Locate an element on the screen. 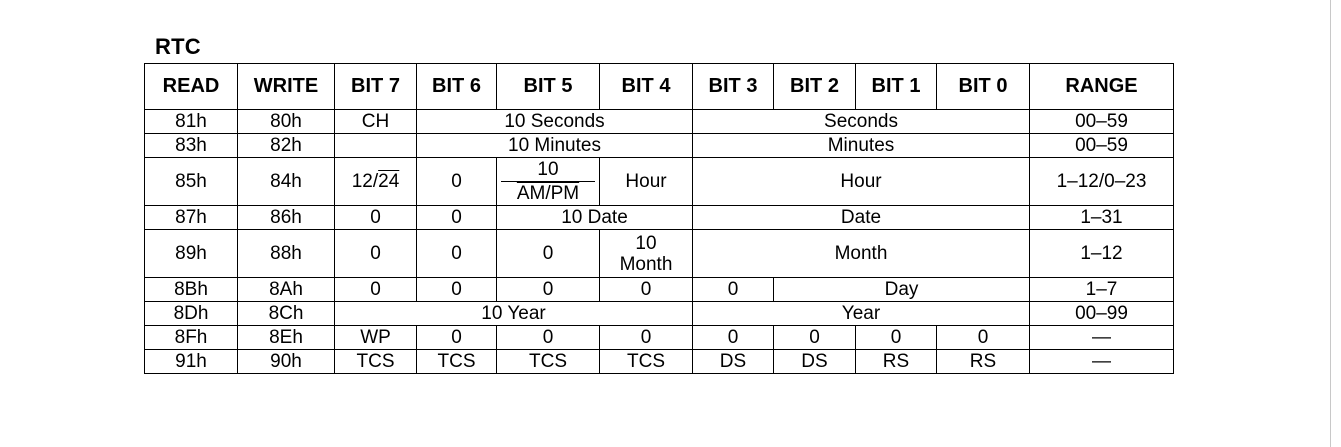  table-row: 91h 90h TCS TCS TCS TCS DS DS RS RS — is located at coordinates (659, 361).